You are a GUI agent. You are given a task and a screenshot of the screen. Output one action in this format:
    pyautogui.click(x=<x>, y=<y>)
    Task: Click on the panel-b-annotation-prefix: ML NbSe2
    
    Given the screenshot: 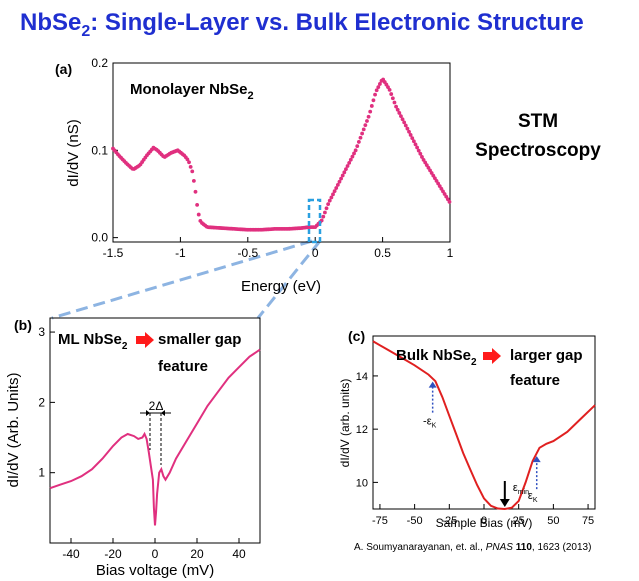 What is the action you would take?
    pyautogui.click(x=93, y=341)
    